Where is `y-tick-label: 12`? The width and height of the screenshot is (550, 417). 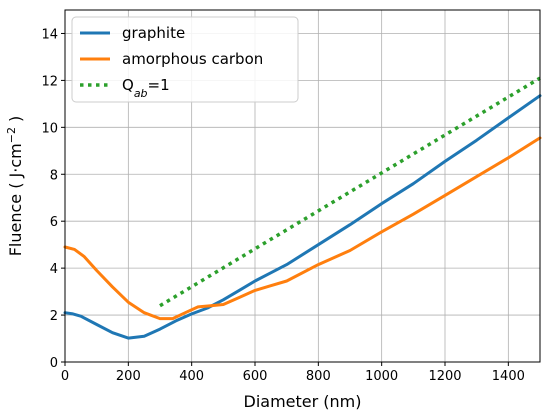 y-tick-label: 12 is located at coordinates (49, 81).